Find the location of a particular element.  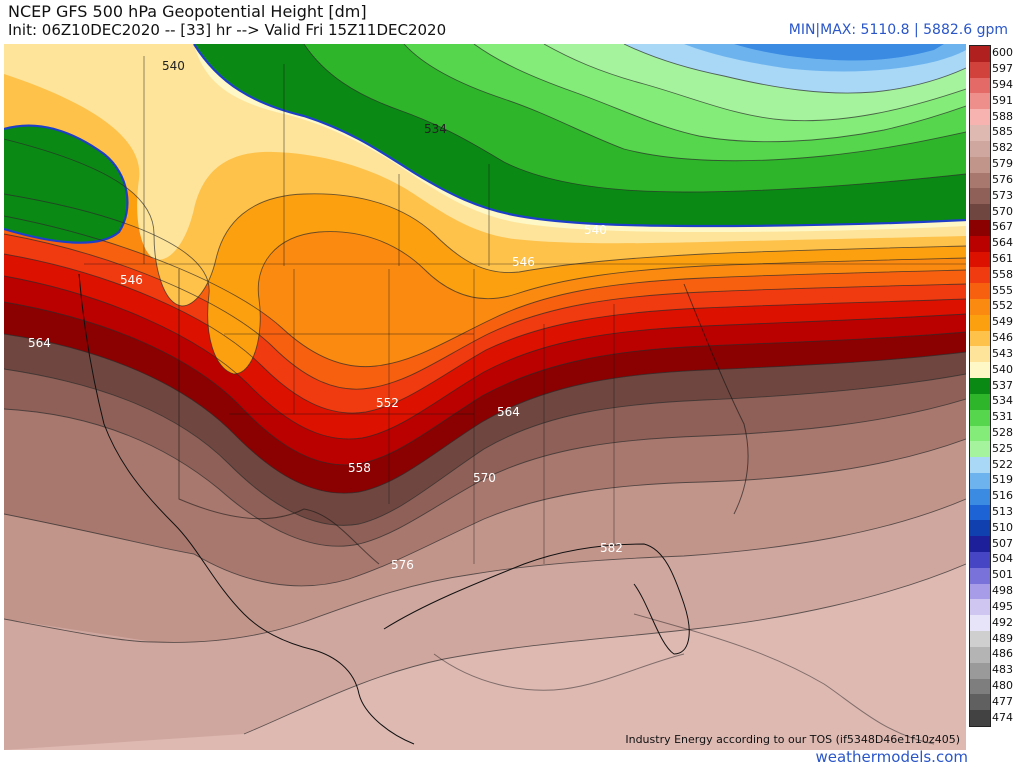

legend-label: 498 is located at coordinates (1002, 591).